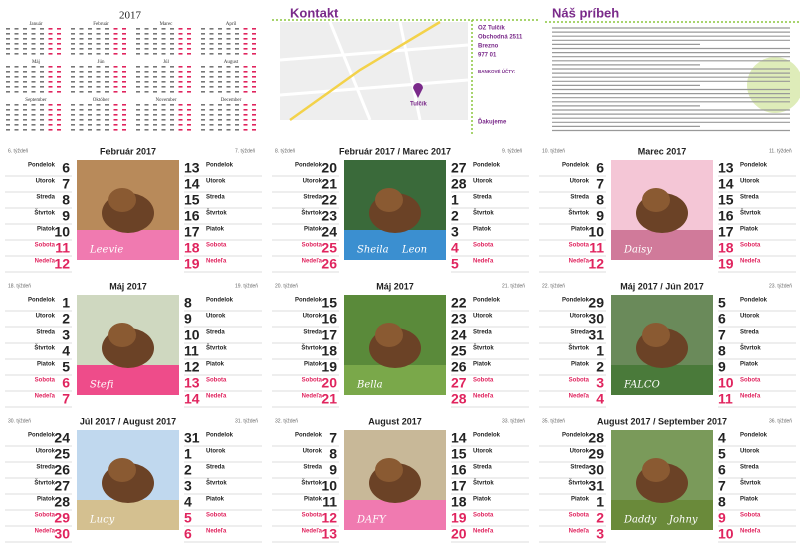 The image size is (800, 546). What do you see at coordinates (580, 365) in the screenshot?
I see `day-name: Piatok` at bounding box center [580, 365].